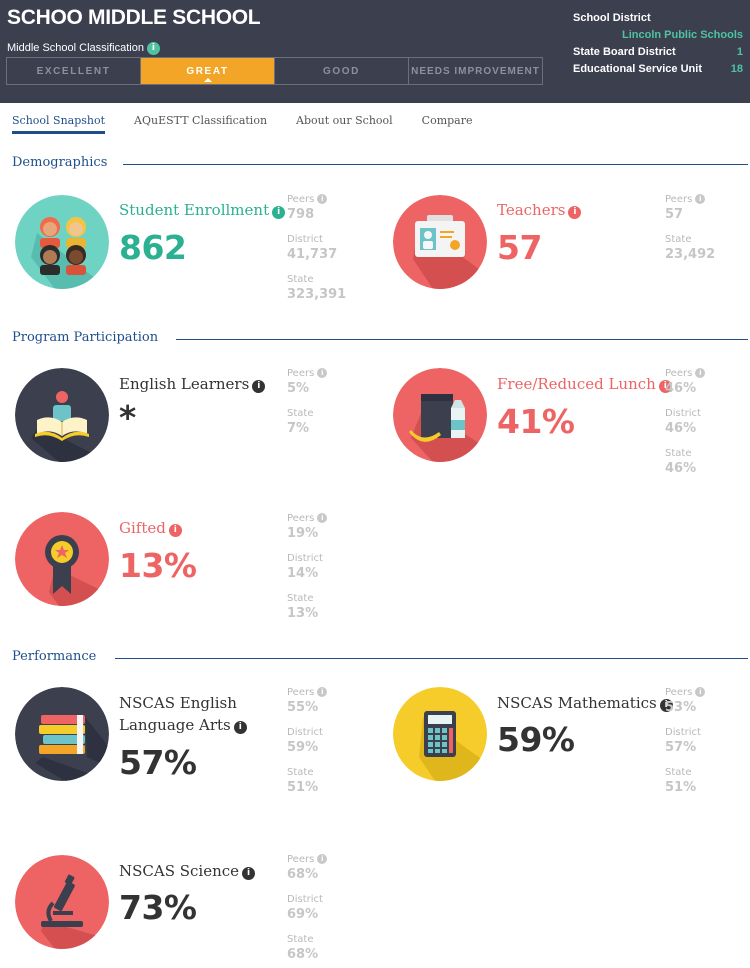  I want to click on district-value: 57%, so click(681, 747).